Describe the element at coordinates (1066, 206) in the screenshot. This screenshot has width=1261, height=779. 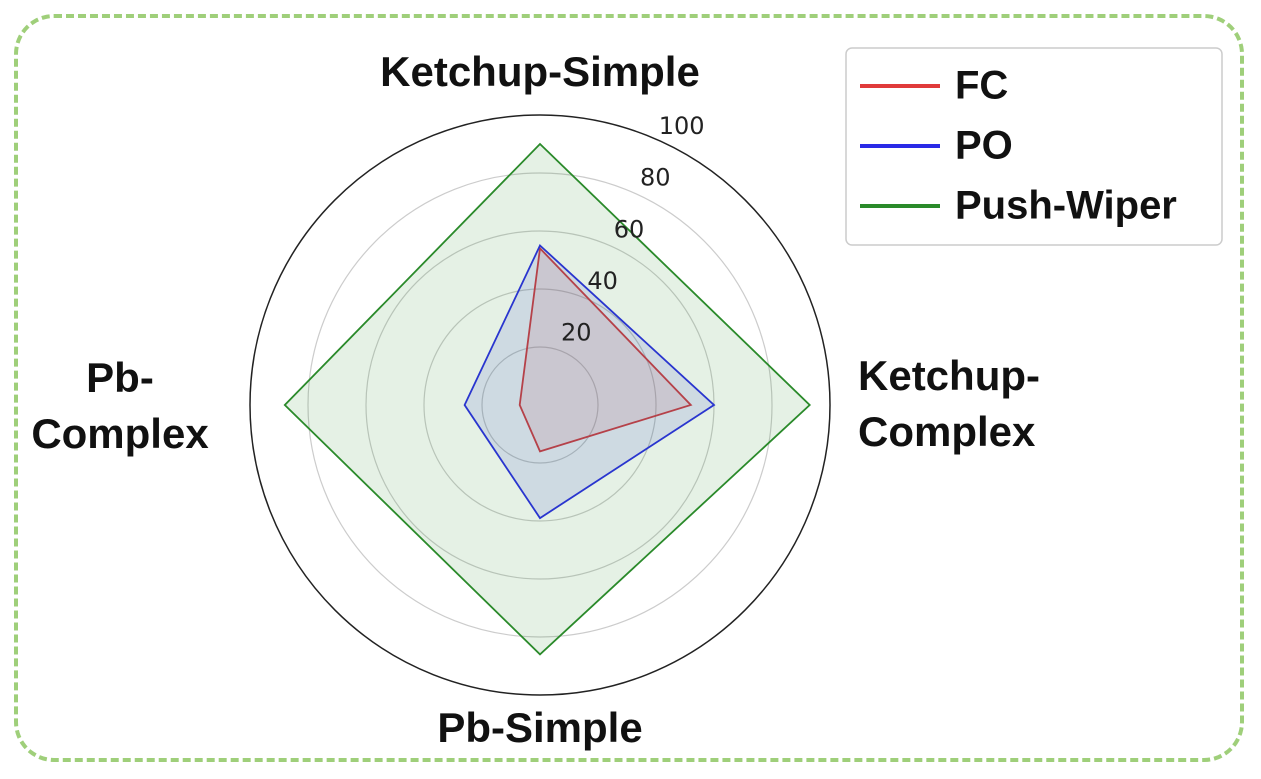
I see `legend-label: Push-Wiper` at that location.